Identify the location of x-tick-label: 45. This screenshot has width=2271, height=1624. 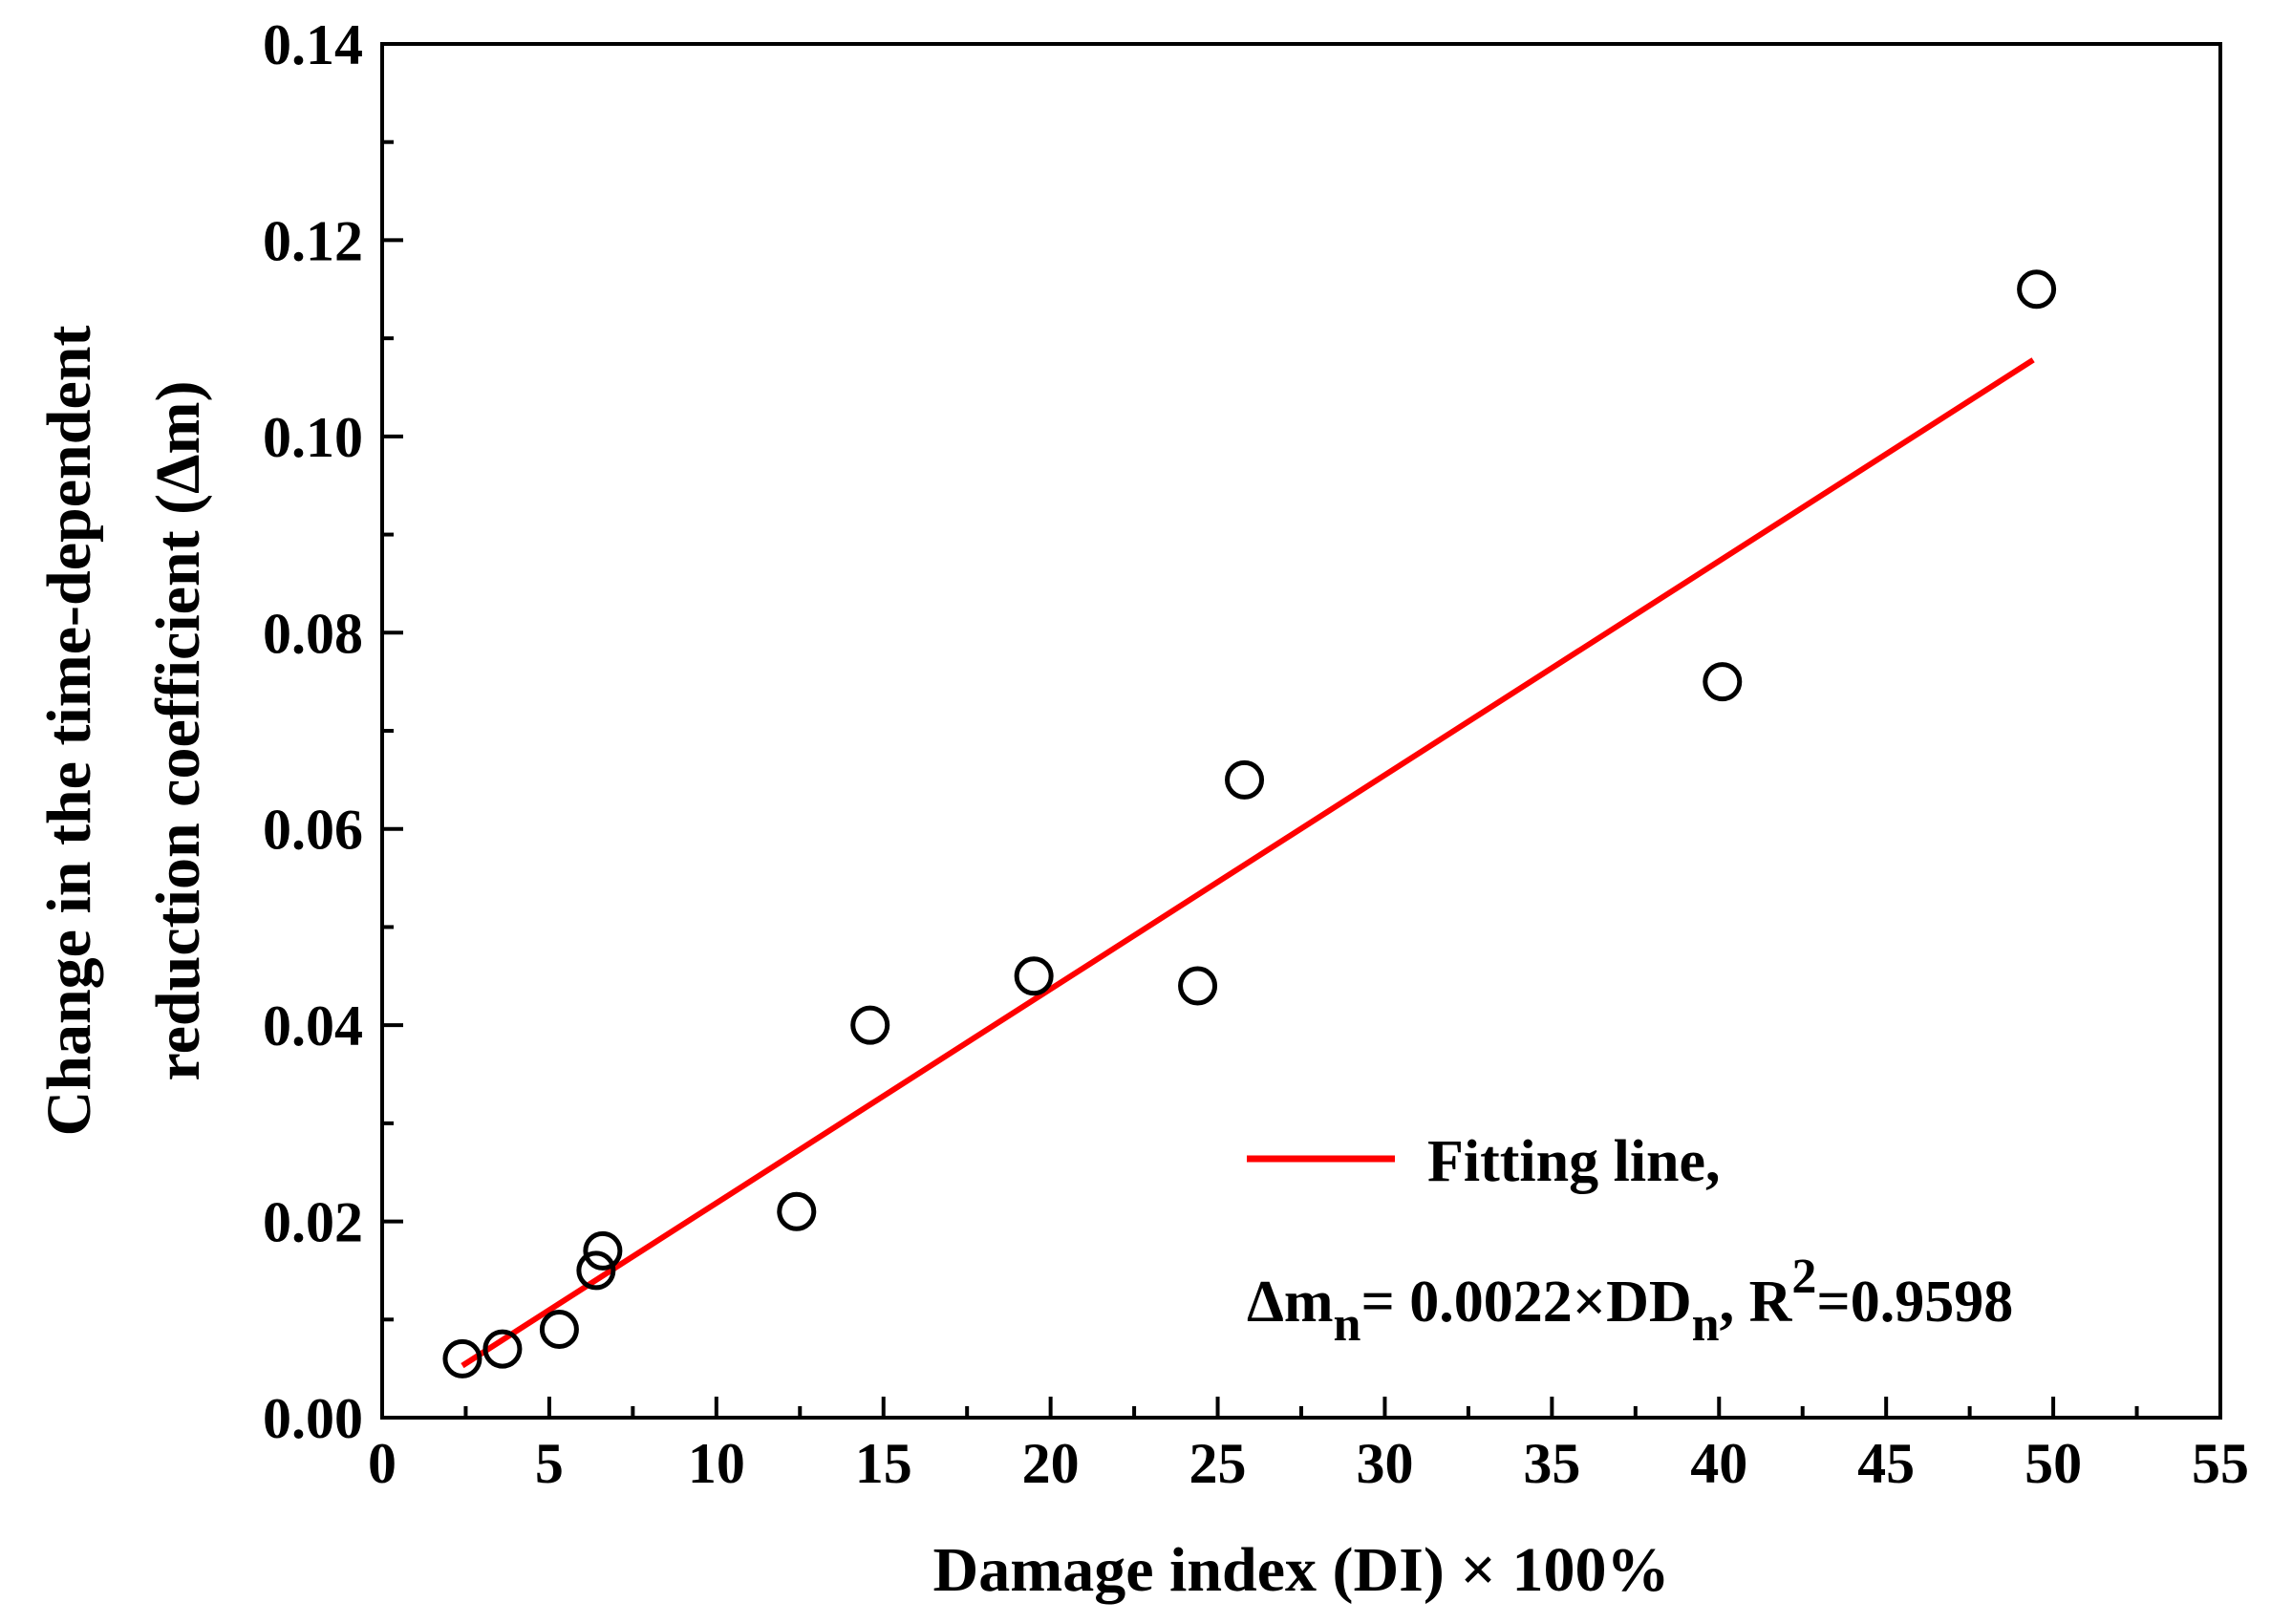
(1886, 1464).